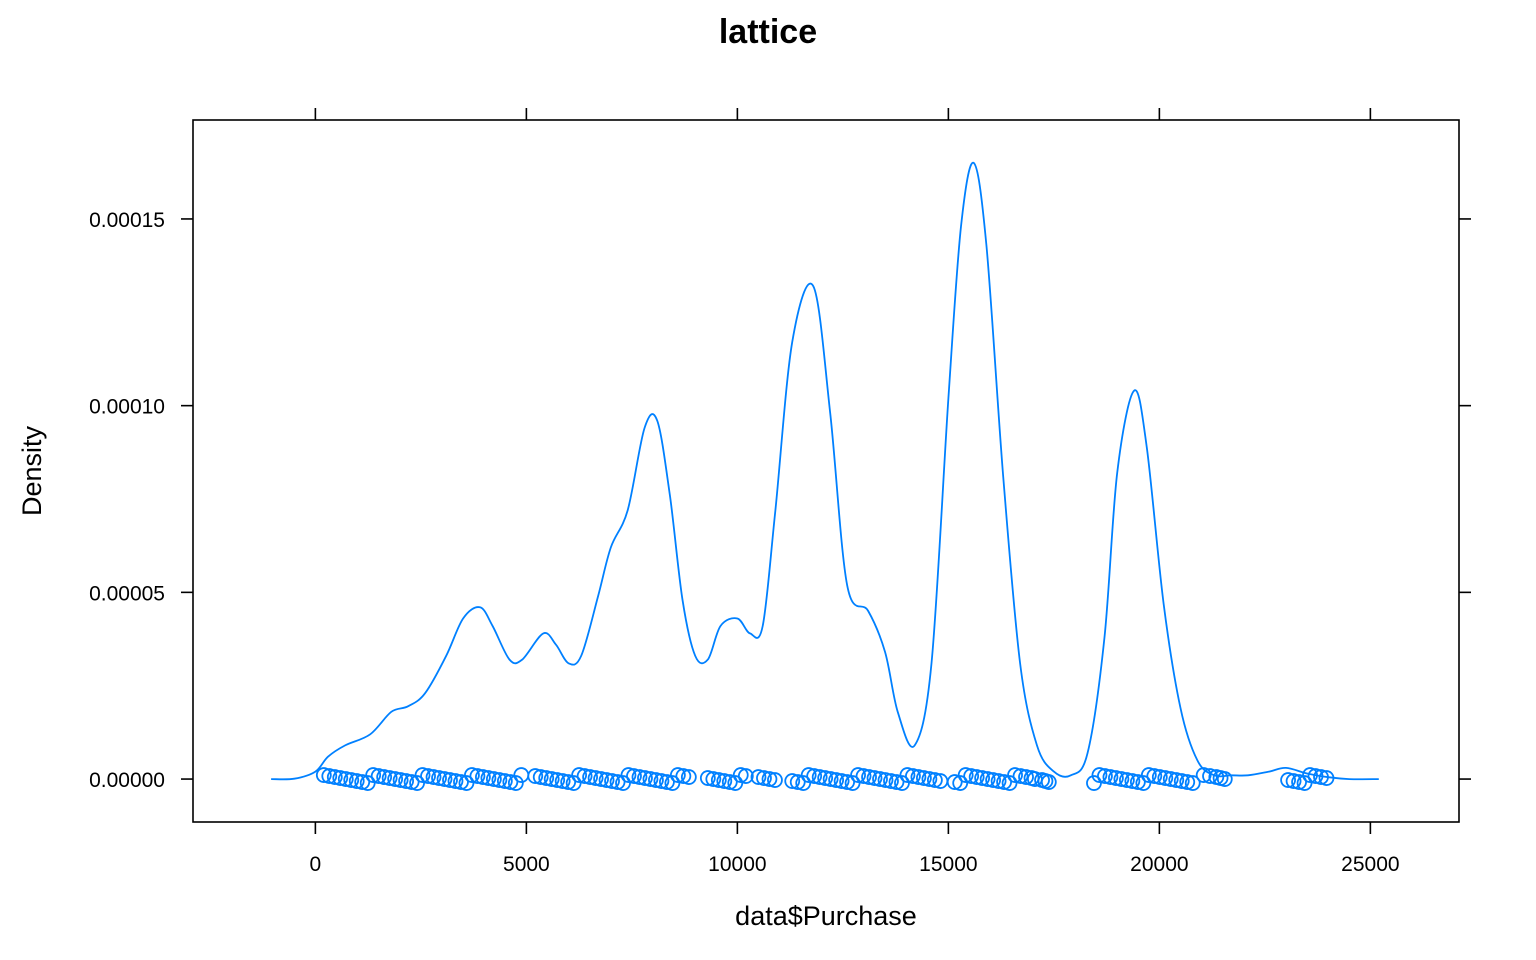  What do you see at coordinates (1159, 864) in the screenshot?
I see `x-tick-label: 20000` at bounding box center [1159, 864].